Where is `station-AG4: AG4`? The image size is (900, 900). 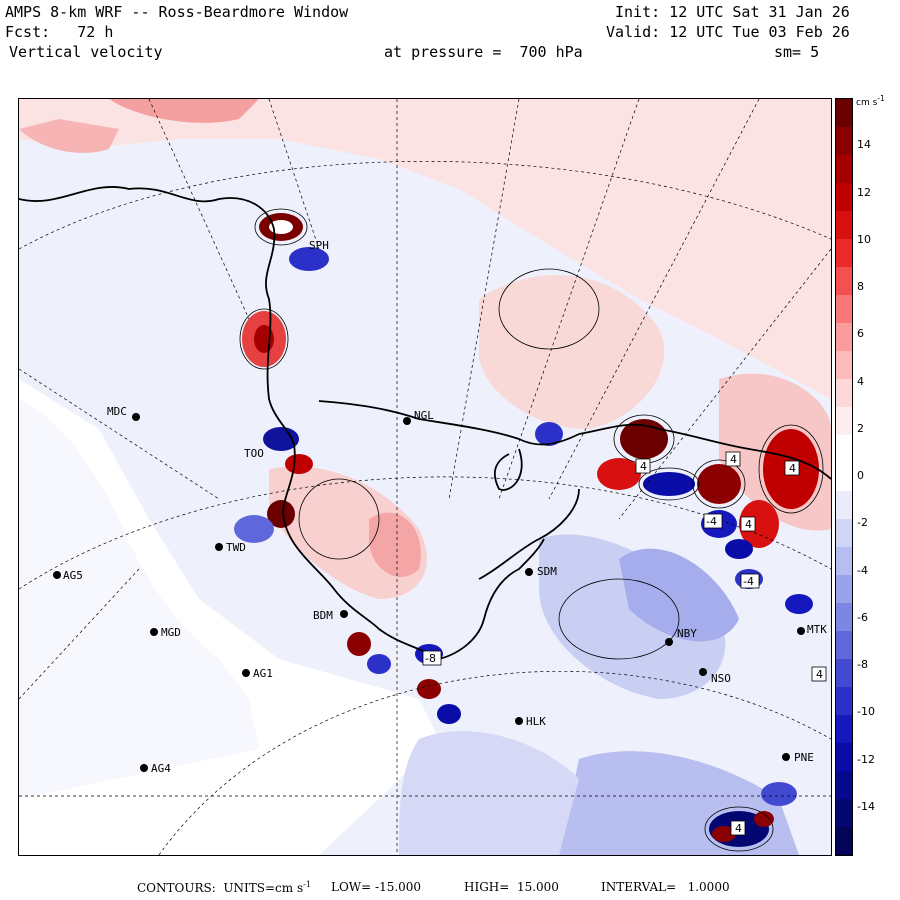 station-AG4: AG4 is located at coordinates (155, 768).